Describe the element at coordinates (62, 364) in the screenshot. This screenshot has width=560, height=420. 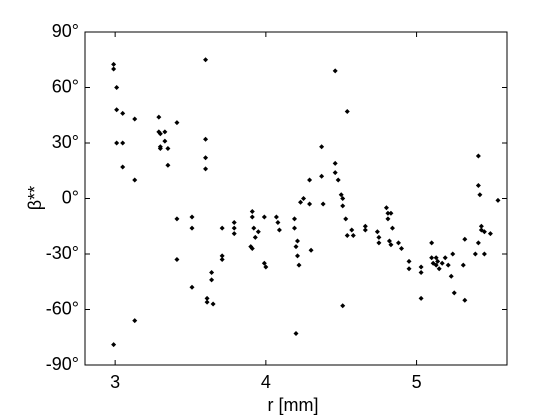
I see `y-tick-label: -90°` at that location.